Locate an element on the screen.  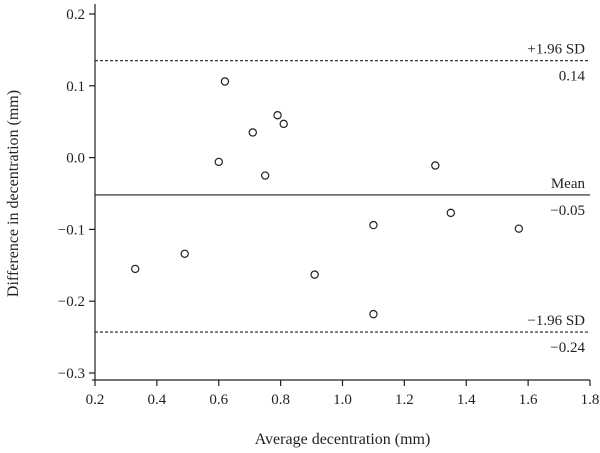
y-tick-label: 0.2 is located at coordinates (75, 15).